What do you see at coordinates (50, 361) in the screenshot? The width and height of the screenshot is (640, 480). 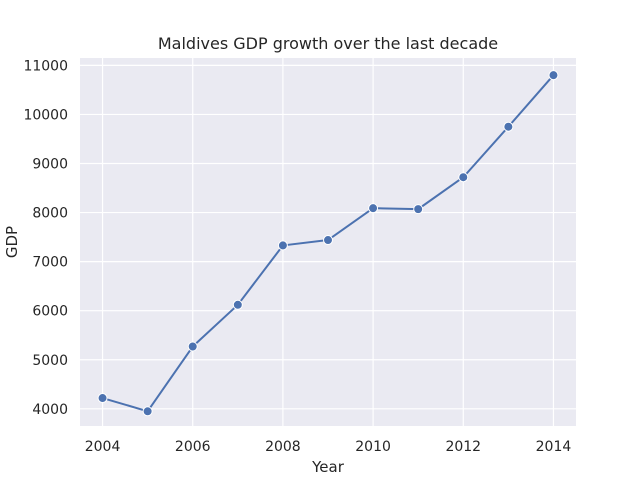 I see `y-tick-label: 5000` at bounding box center [50, 361].